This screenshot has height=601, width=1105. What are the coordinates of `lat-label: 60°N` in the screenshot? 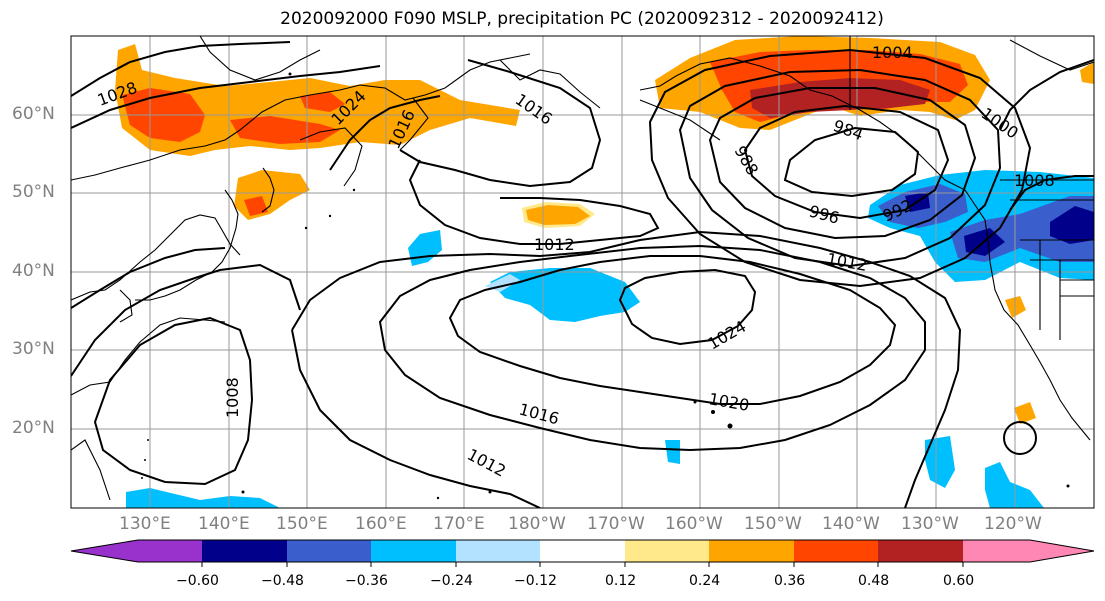 It's located at (33, 114).